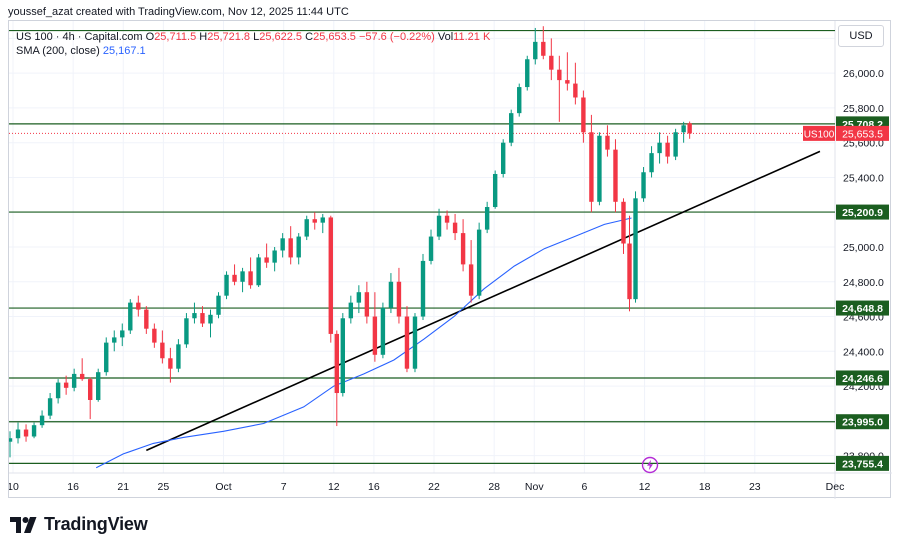 The image size is (900, 549). What do you see at coordinates (472, 37) in the screenshot?
I see `vol-value: 11.21 K` at bounding box center [472, 37].